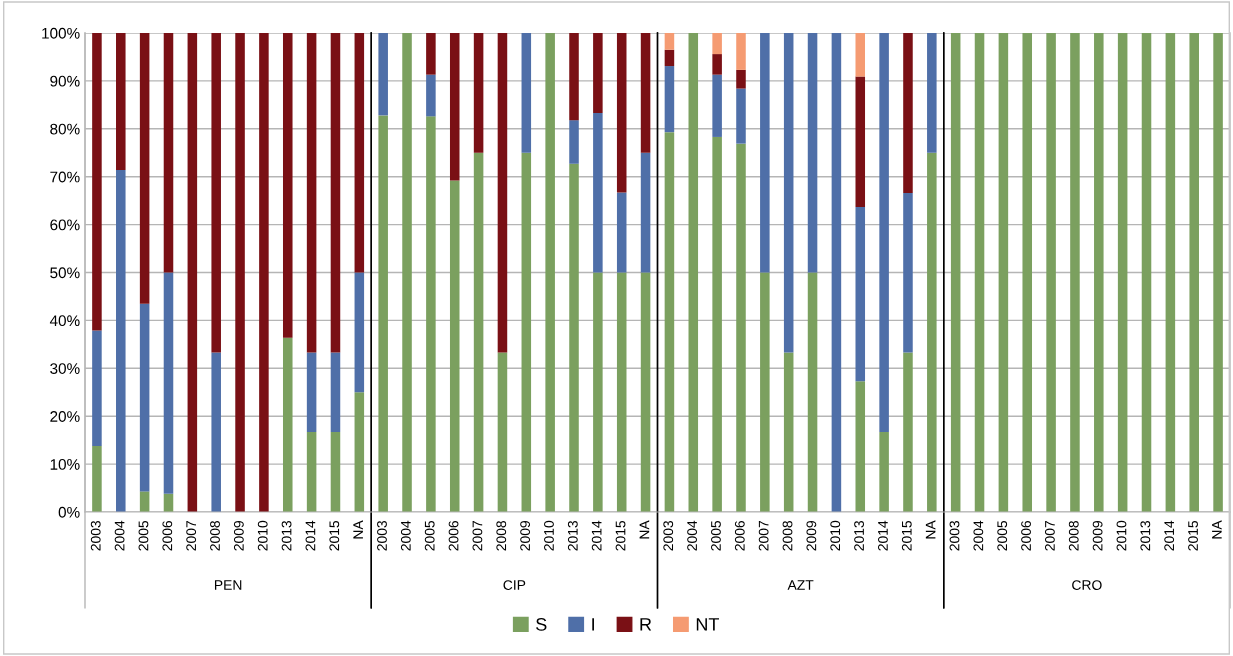 The height and width of the screenshot is (656, 1233). I want to click on y-tick-label: 100%, so click(61, 33).